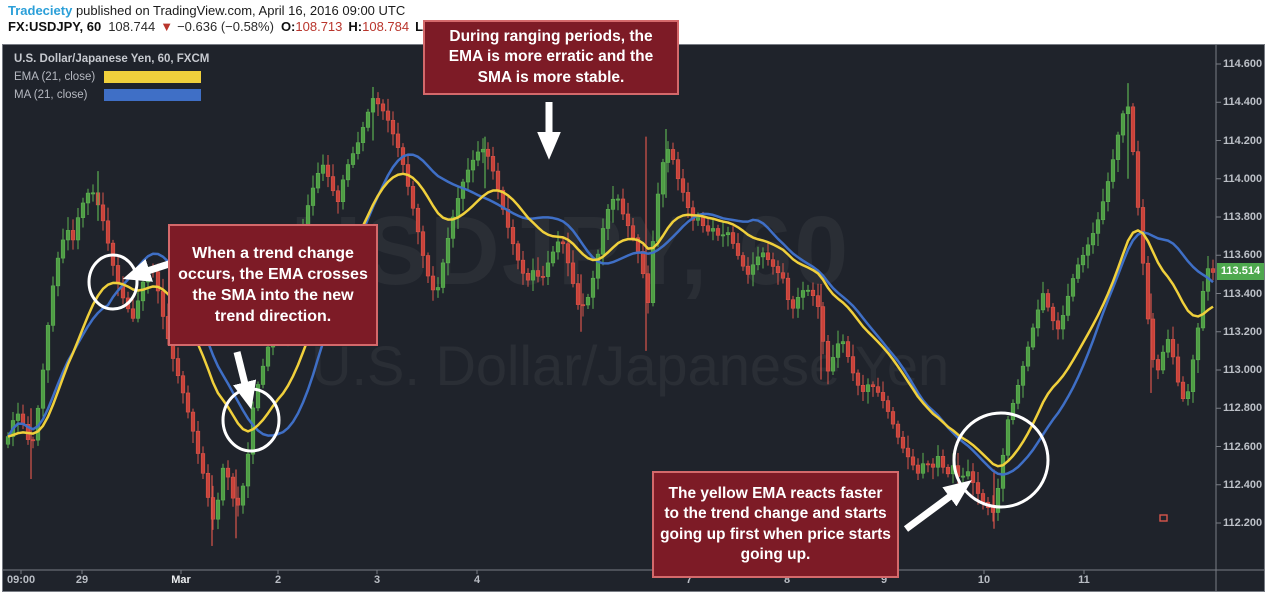 The width and height of the screenshot is (1270, 595). What do you see at coordinates (386, 26) in the screenshot?
I see `high-value: 108.784` at bounding box center [386, 26].